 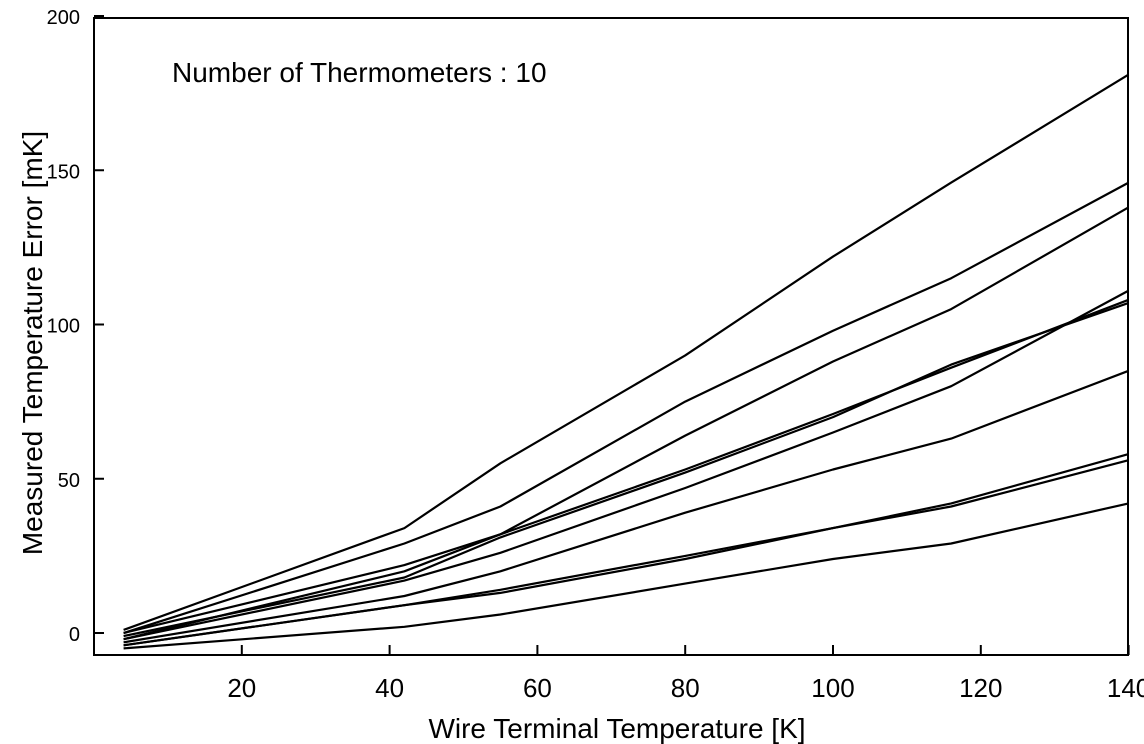 What do you see at coordinates (685, 688) in the screenshot?
I see `x-tick-label: 80` at bounding box center [685, 688].